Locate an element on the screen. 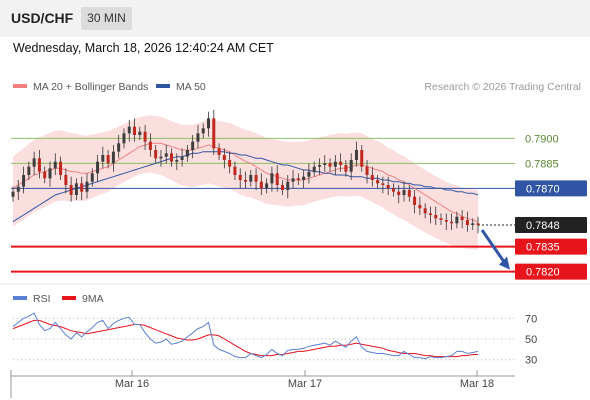 This screenshot has height=400, width=590. level-label: 0.7885 is located at coordinates (542, 164).